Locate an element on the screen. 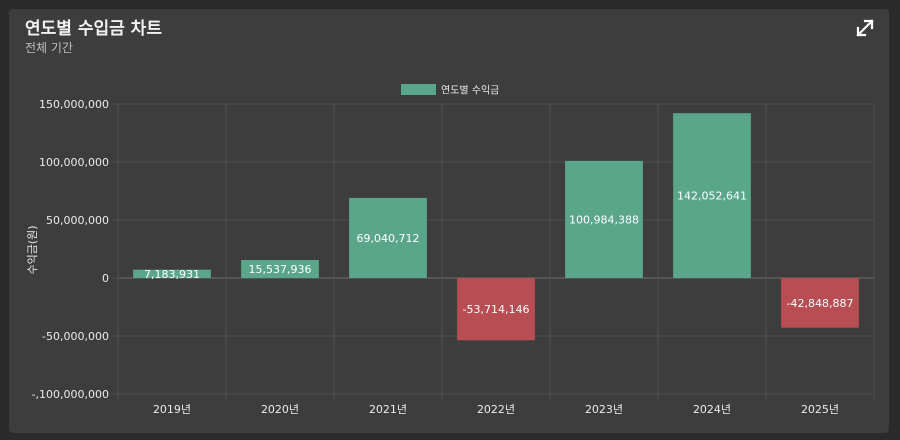 Image resolution: width=900 pixels, height=440 pixels. bar-2024년 is located at coordinates (712, 195).